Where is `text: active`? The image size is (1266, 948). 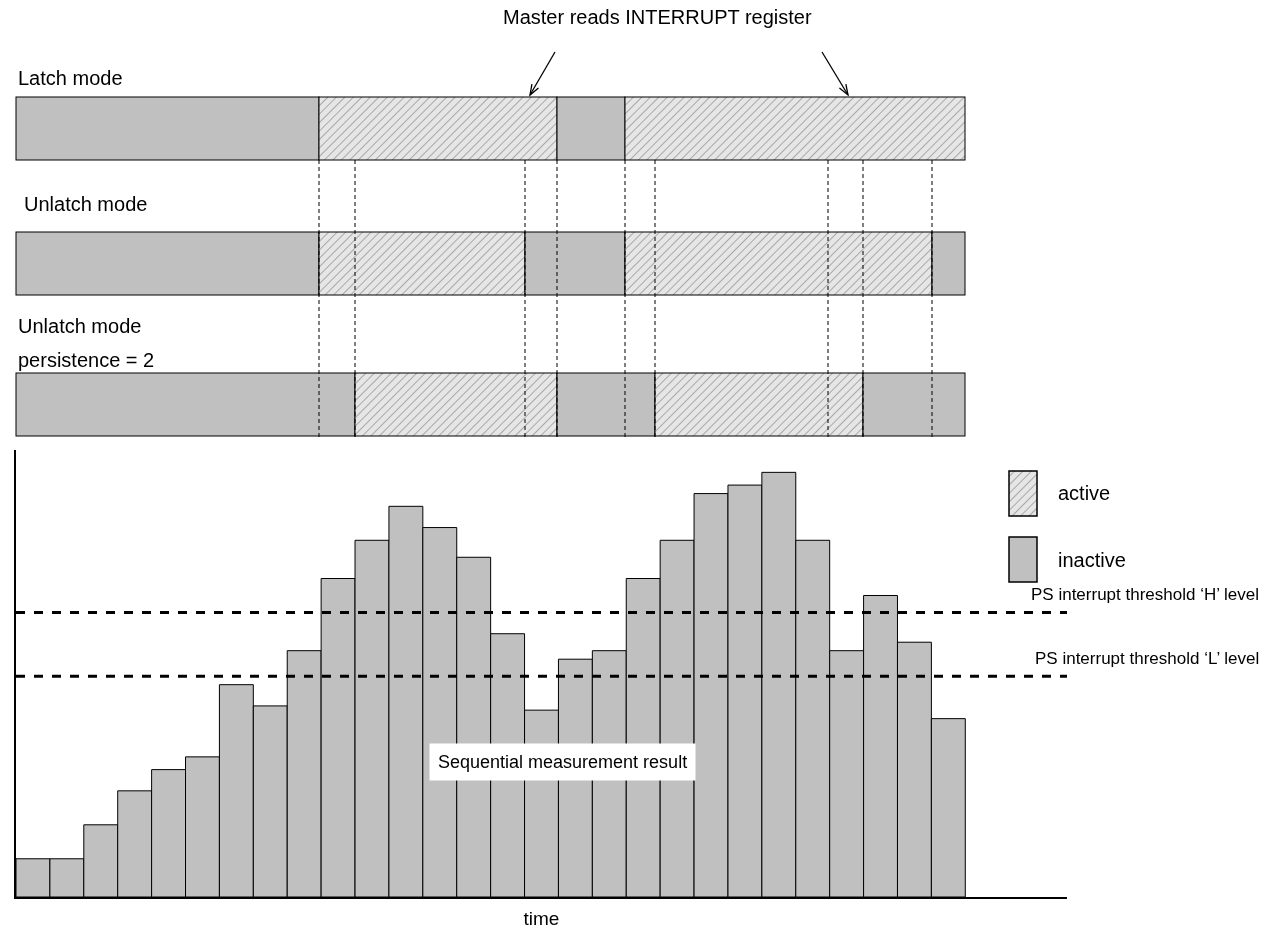 text: active is located at coordinates (1084, 493).